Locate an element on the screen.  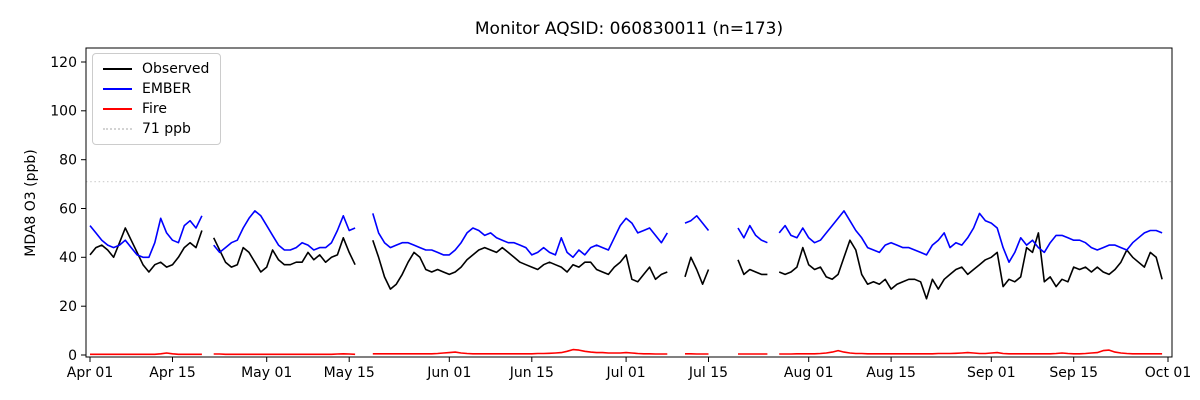
legend-label-threshold: 71 ppb is located at coordinates (166, 129).